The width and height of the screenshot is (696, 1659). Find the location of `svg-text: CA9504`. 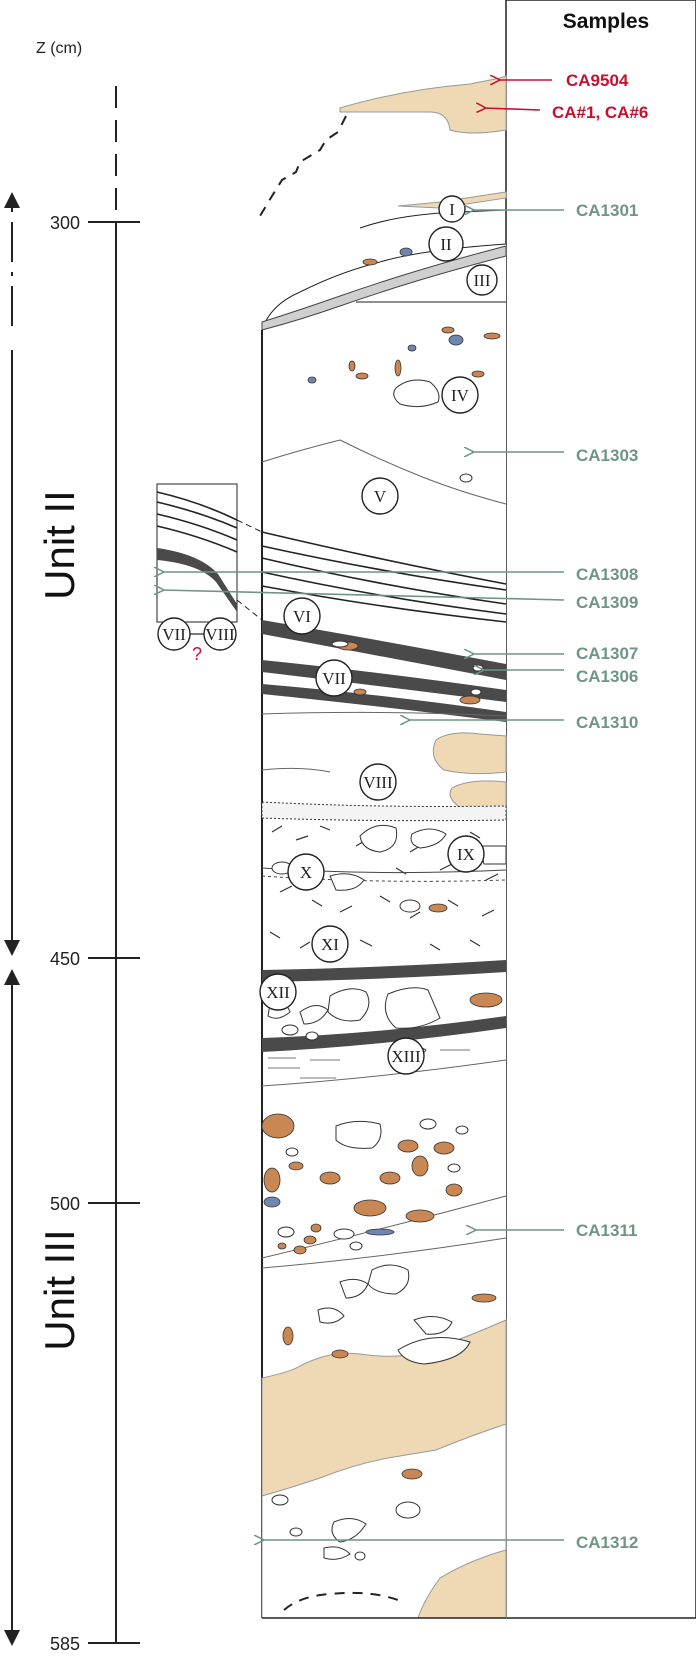

svg-text: CA9504 is located at coordinates (597, 80).